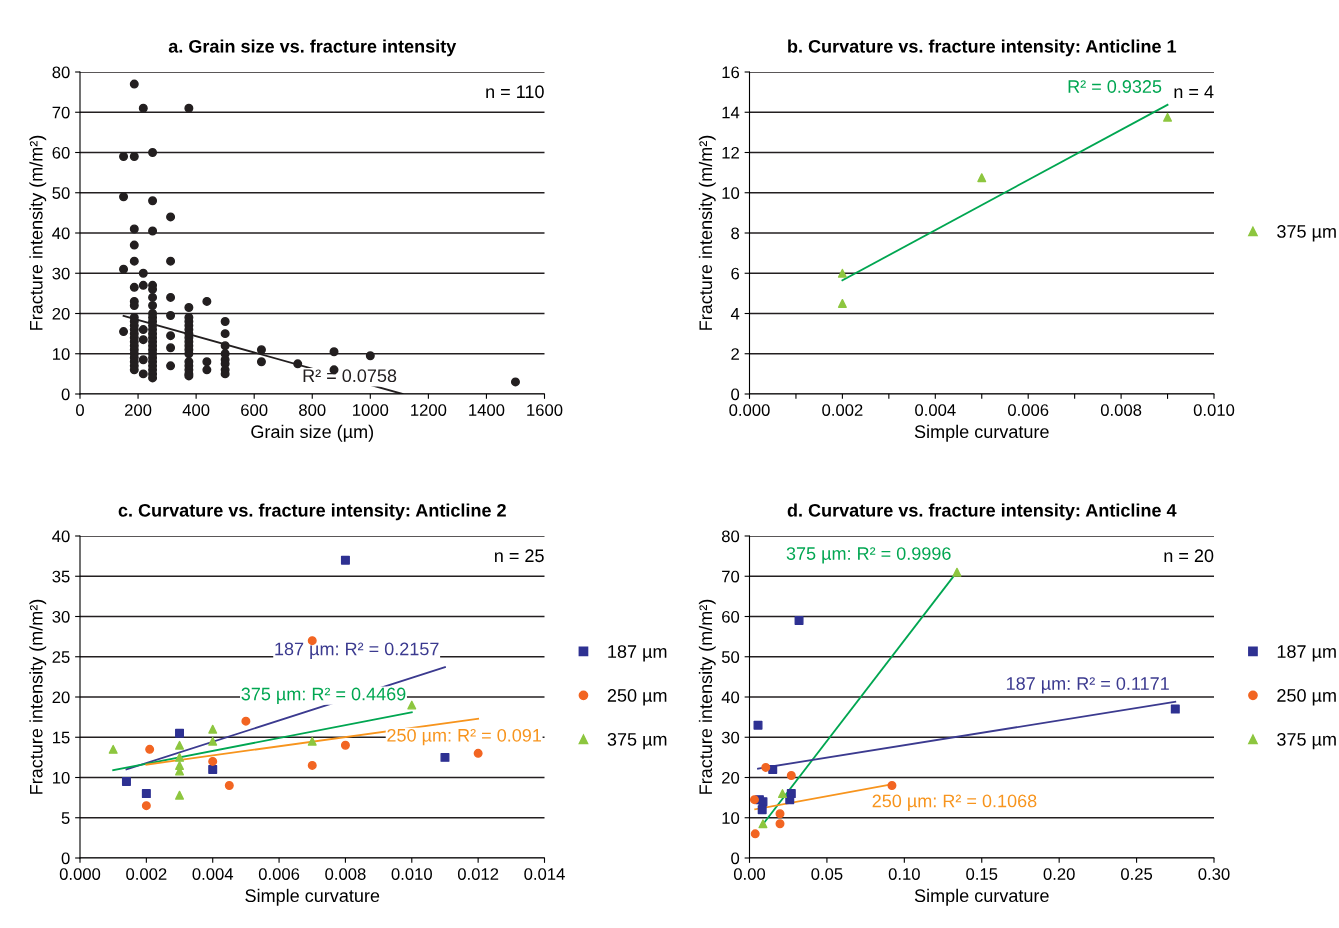  I want to click on series-label: R² = 0.9325, so click(1115, 86).